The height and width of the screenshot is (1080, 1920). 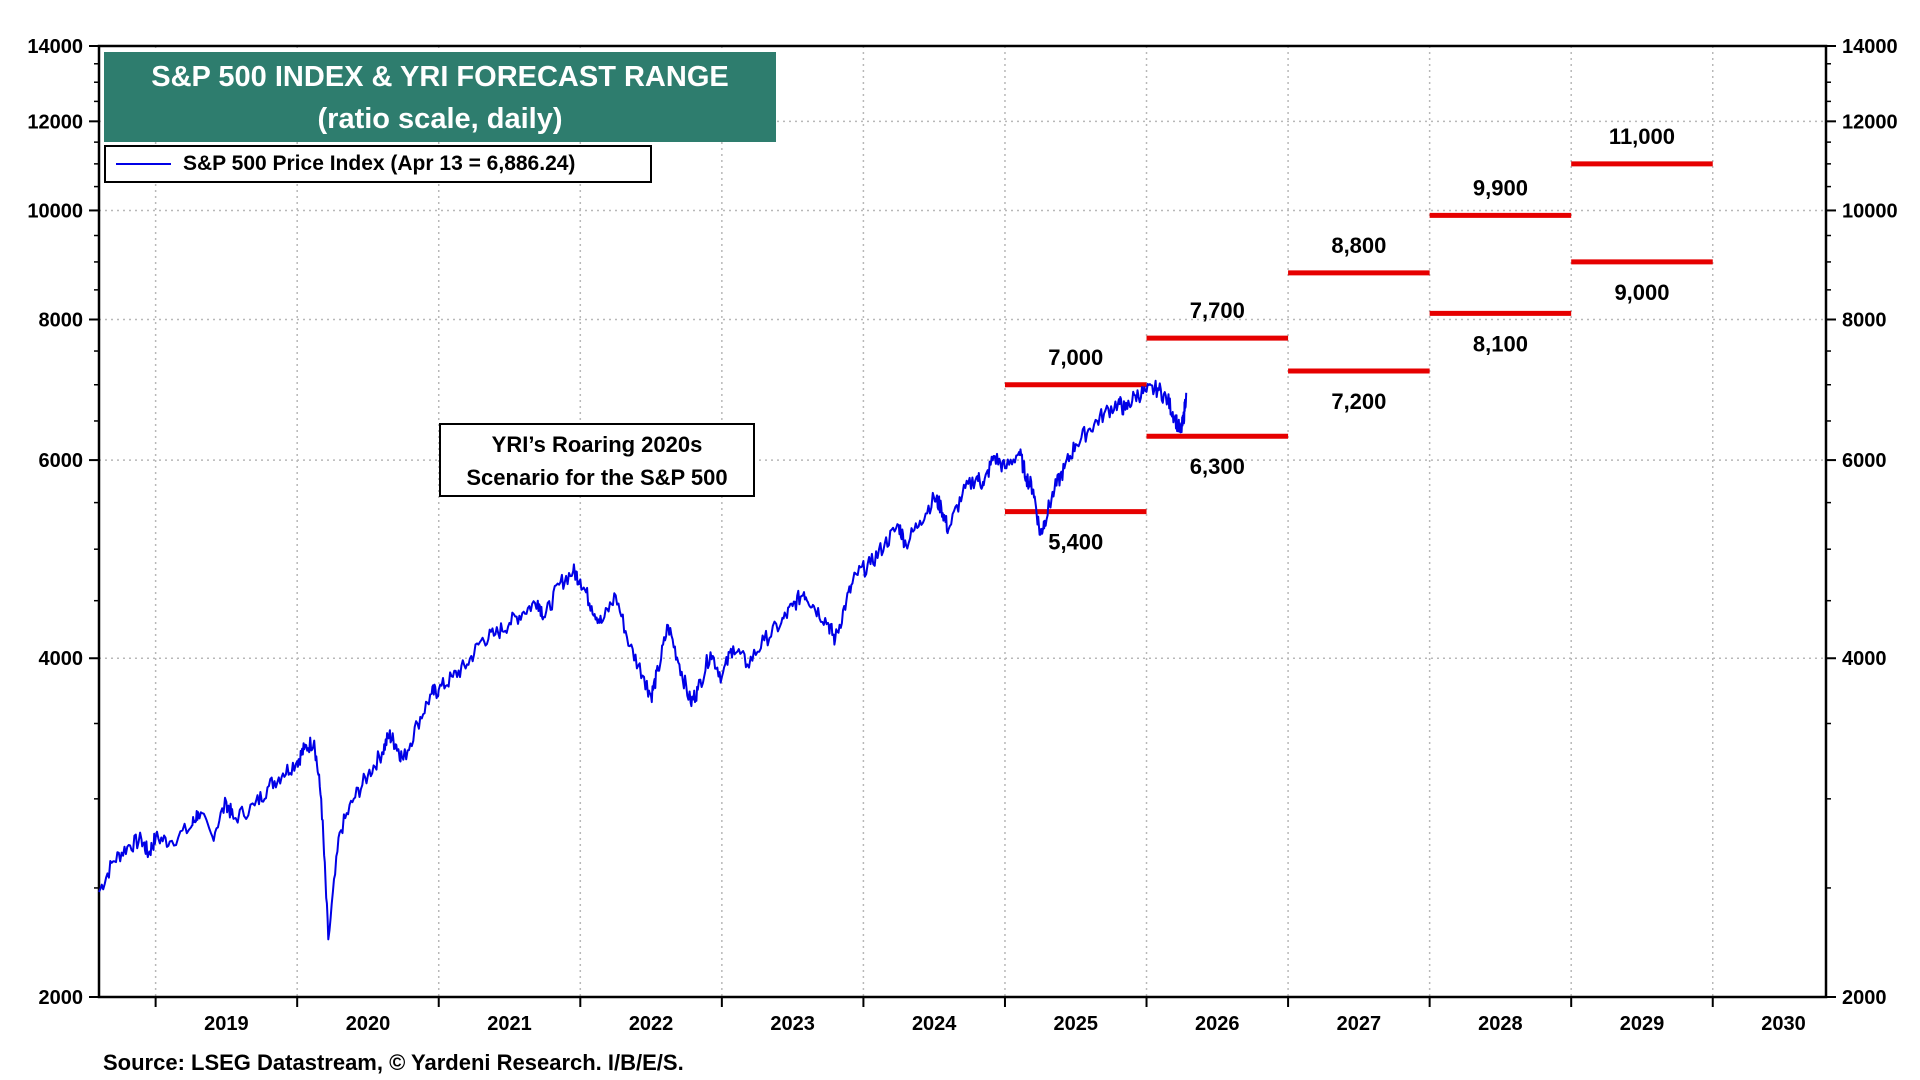 I want to click on y-tick-label-left: 8000, so click(x=61, y=320).